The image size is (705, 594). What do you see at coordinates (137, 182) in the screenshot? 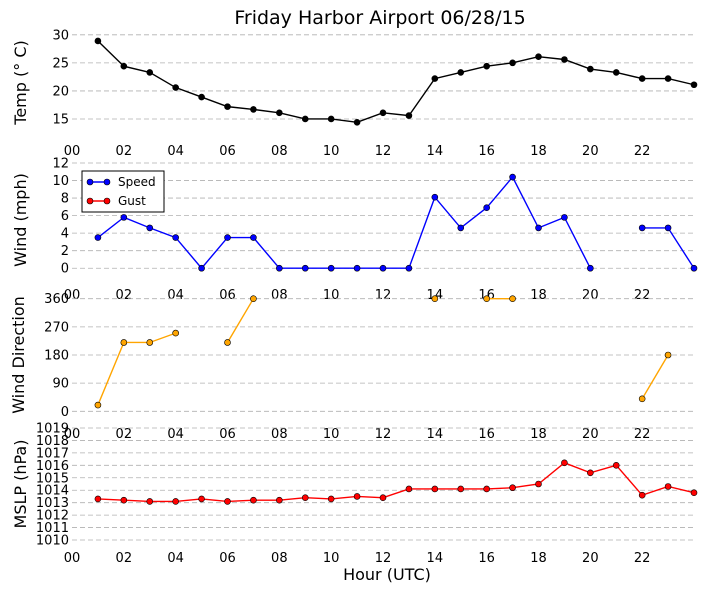
I see `legend-label-speed: Speed` at bounding box center [137, 182].